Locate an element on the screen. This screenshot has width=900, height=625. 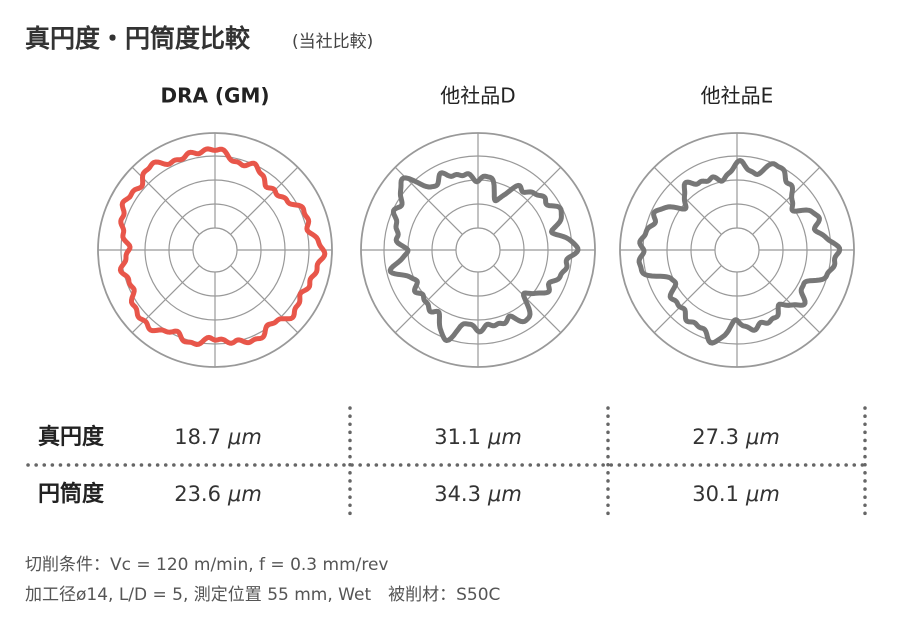
row-header: 真円度 is located at coordinates (71, 437).